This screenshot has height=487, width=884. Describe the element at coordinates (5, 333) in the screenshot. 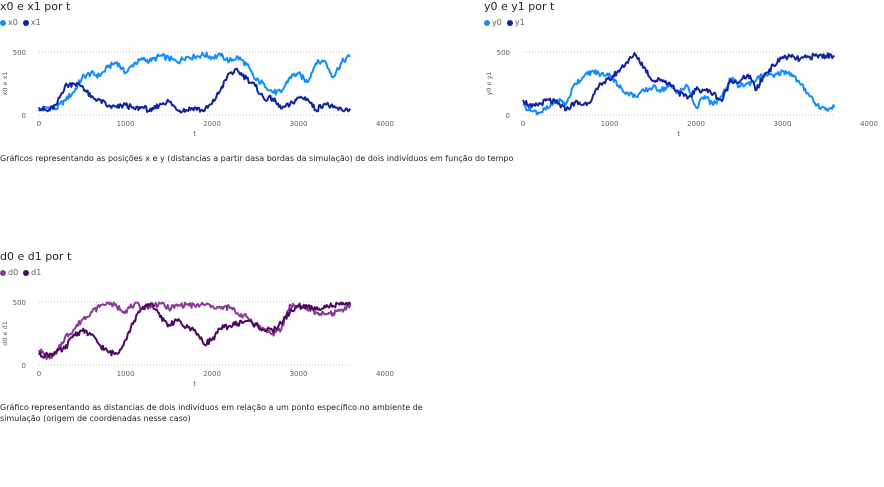

I see `y-axis-label: d0 e d1` at that location.